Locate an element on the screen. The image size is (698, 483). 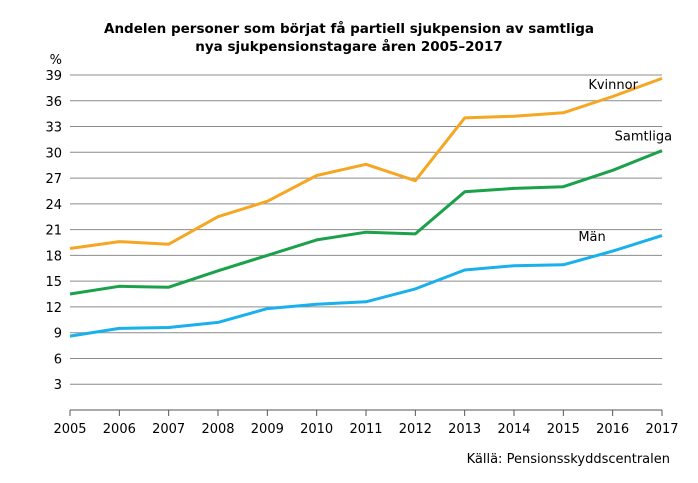
x-tick-label: 2017 is located at coordinates (661, 429).